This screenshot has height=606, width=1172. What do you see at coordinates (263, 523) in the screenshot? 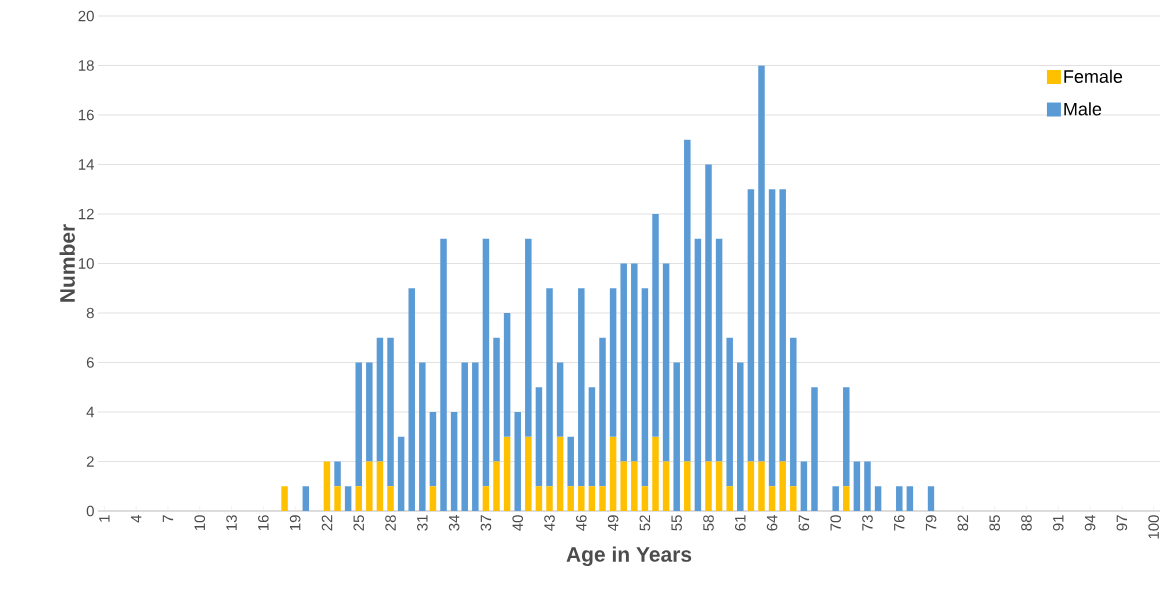
I see `x-tick-label: 16` at bounding box center [263, 523].